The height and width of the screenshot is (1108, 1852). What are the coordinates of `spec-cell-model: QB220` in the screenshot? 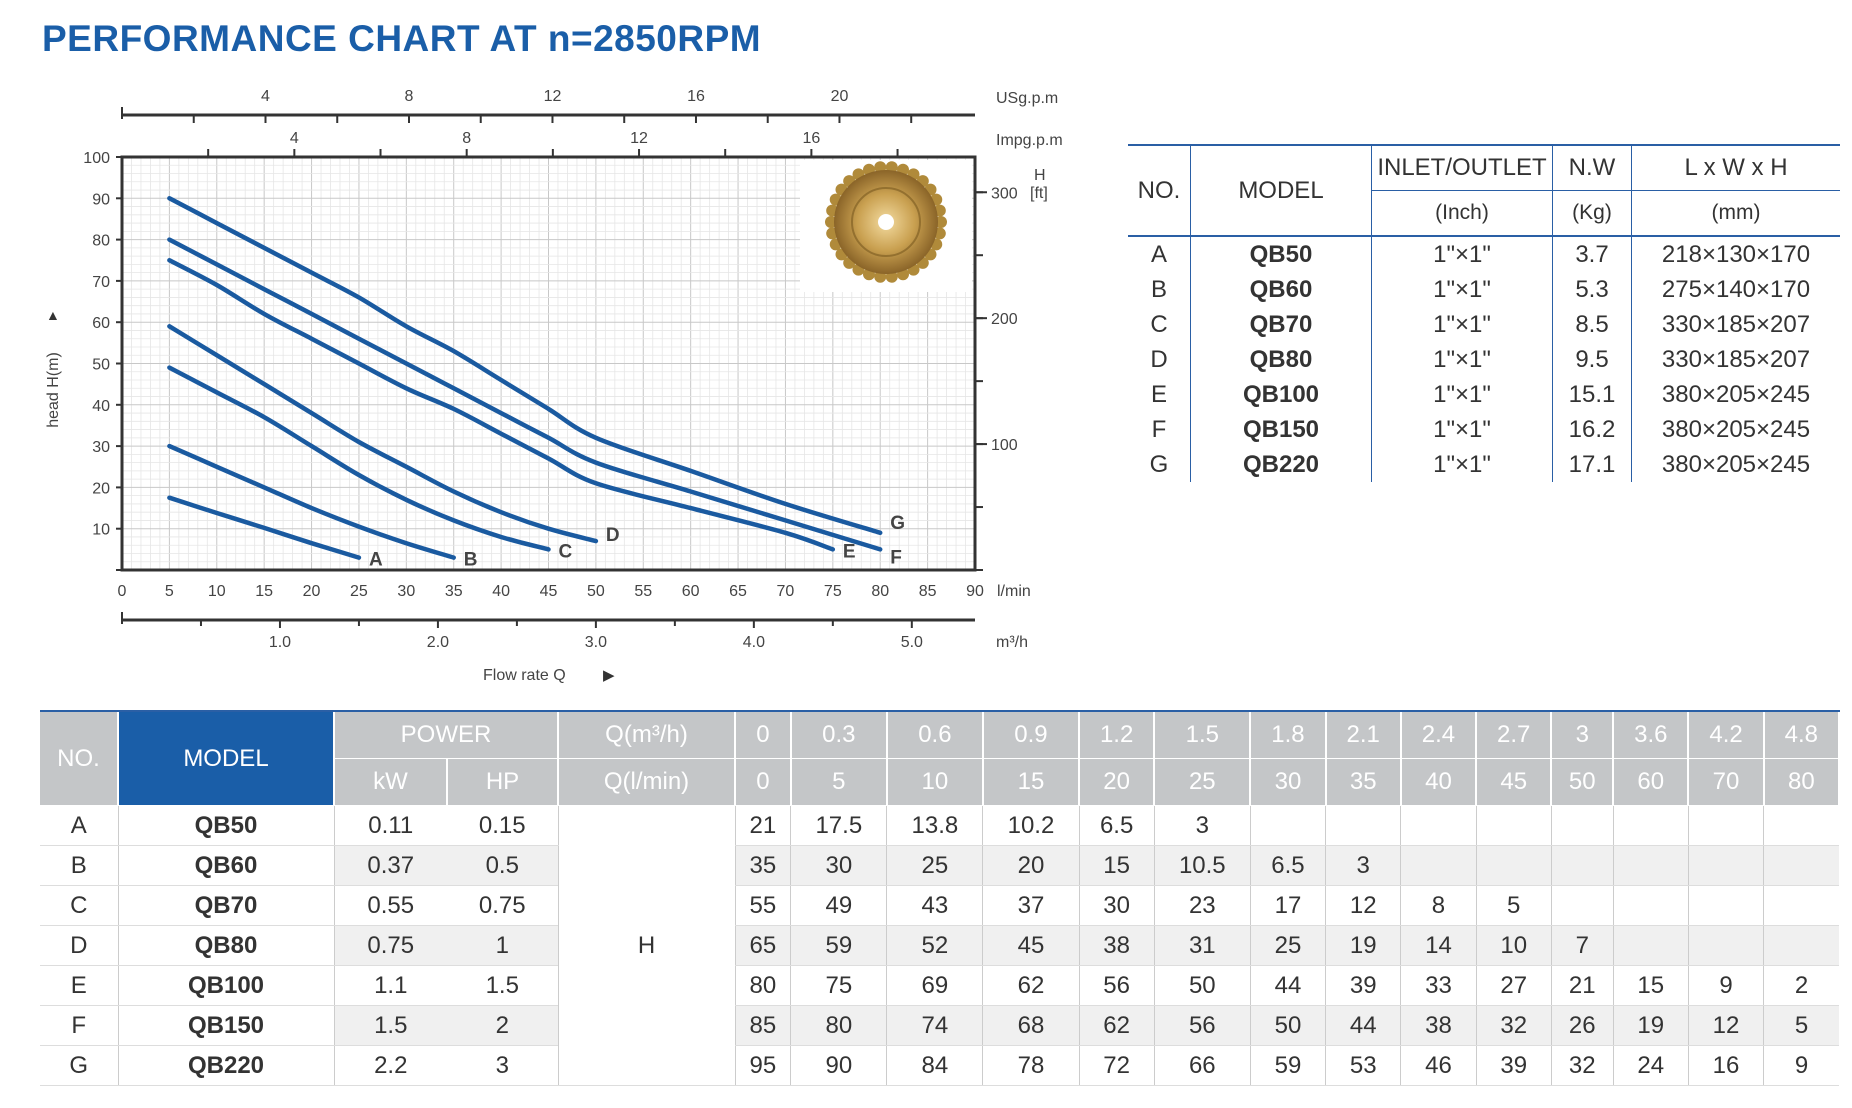 It's located at (1281, 464).